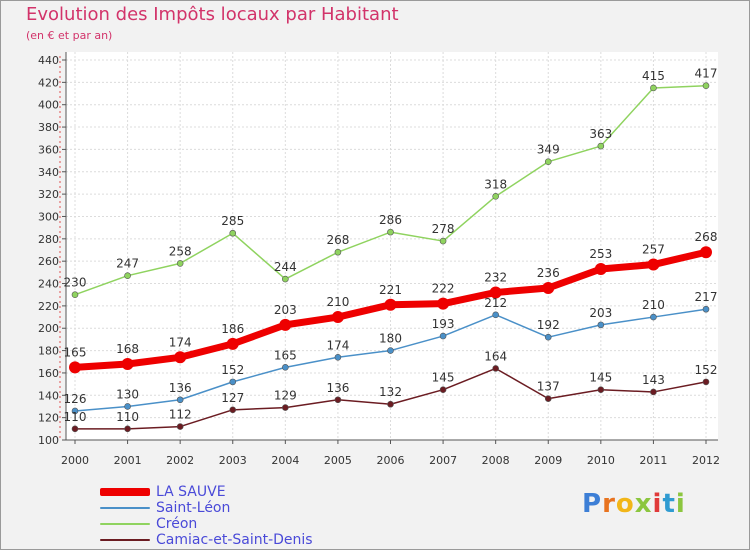 This screenshot has height=550, width=750. I want to click on y-tick-label: 380, so click(48, 127).